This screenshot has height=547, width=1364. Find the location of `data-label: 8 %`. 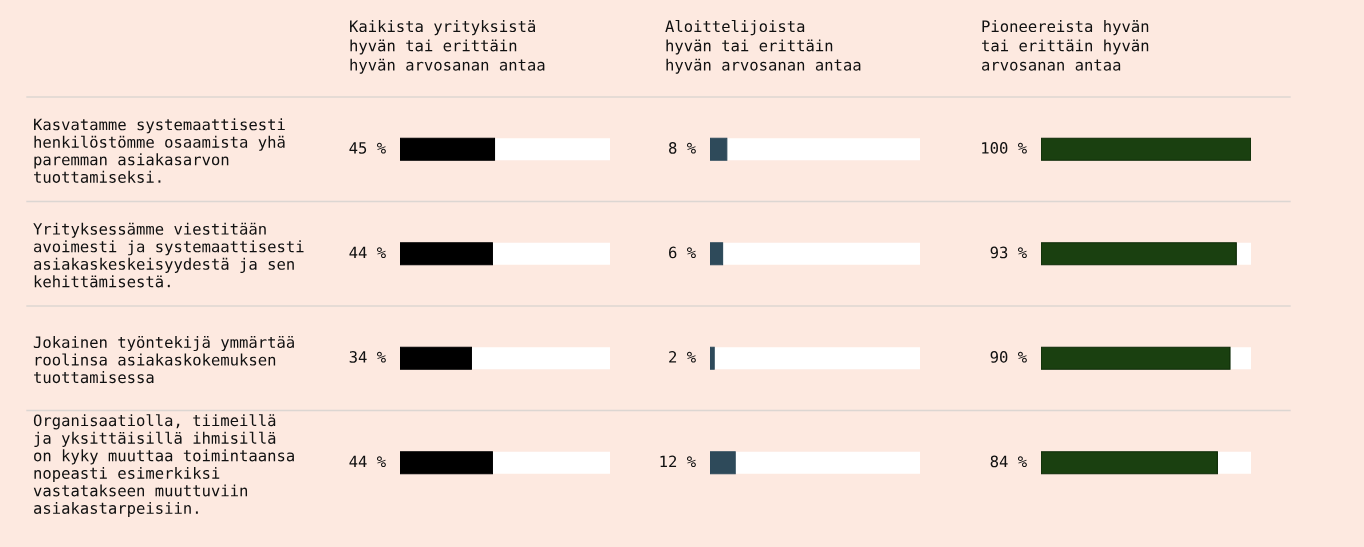

data-label: 8 % is located at coordinates (682, 148).